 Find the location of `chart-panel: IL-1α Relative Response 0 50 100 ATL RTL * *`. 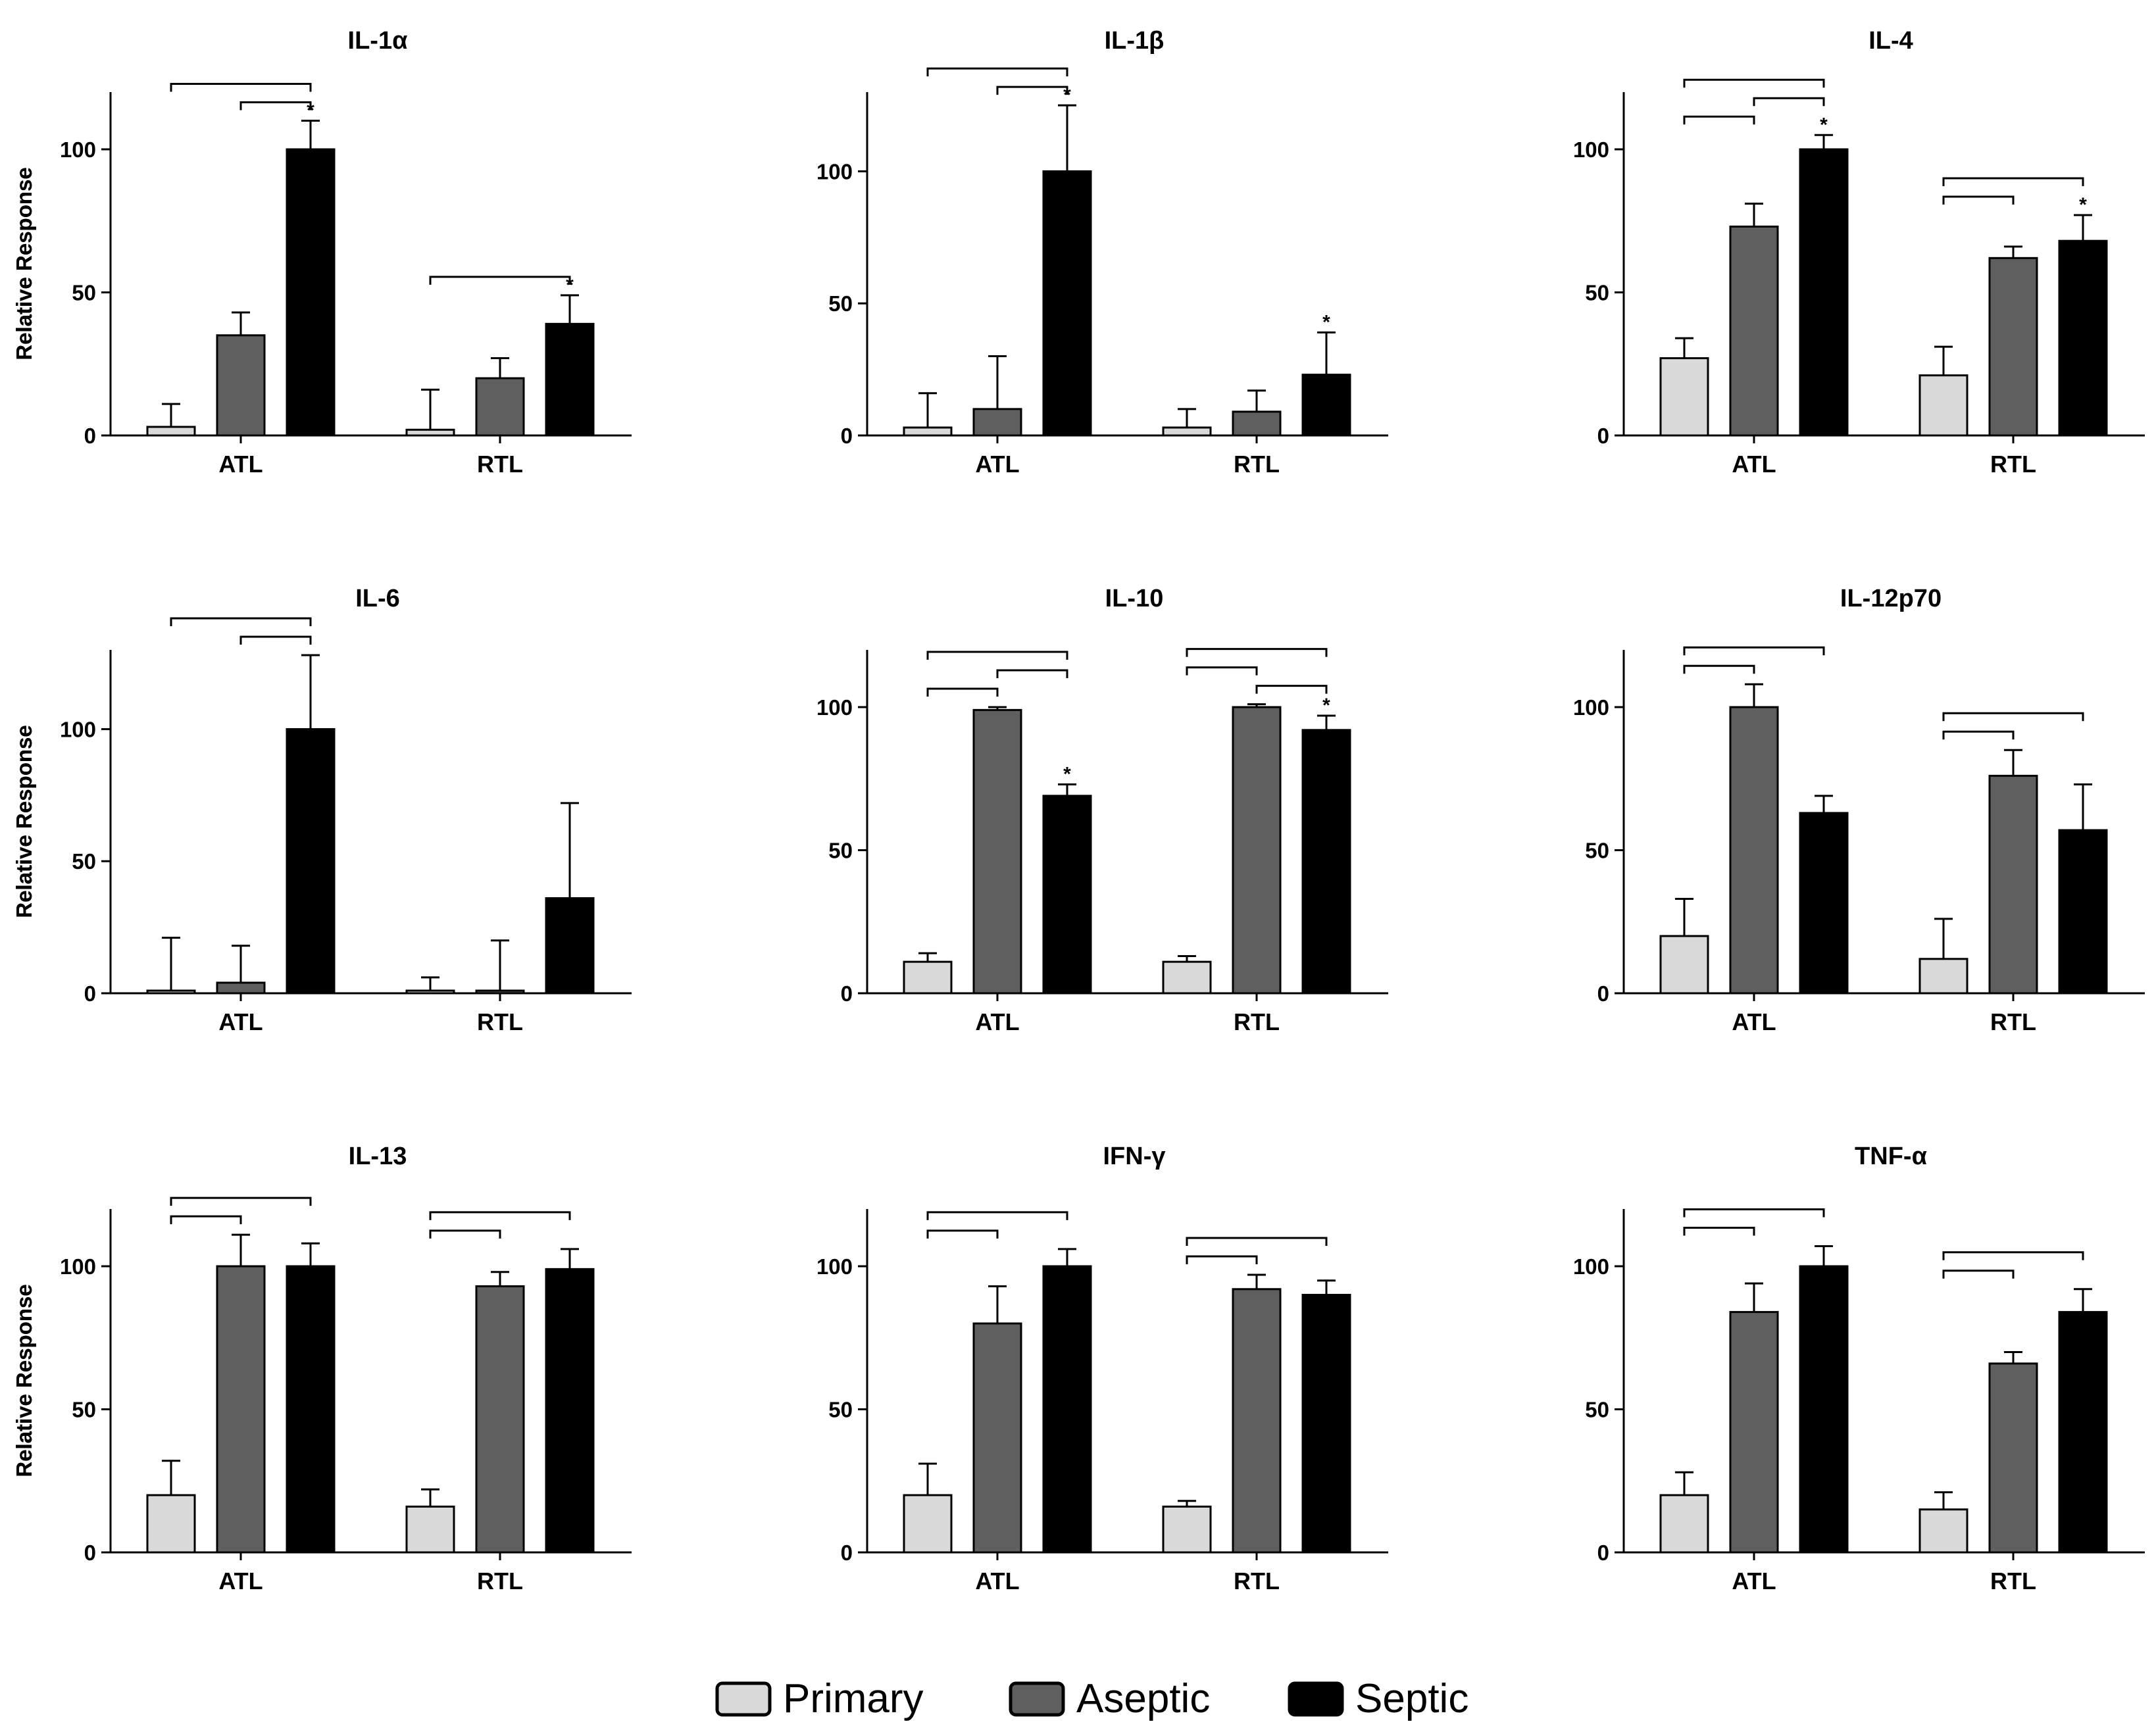

chart-panel: IL-1α Relative Response 0 50 100 ATL RTL * * is located at coordinates (322, 252).